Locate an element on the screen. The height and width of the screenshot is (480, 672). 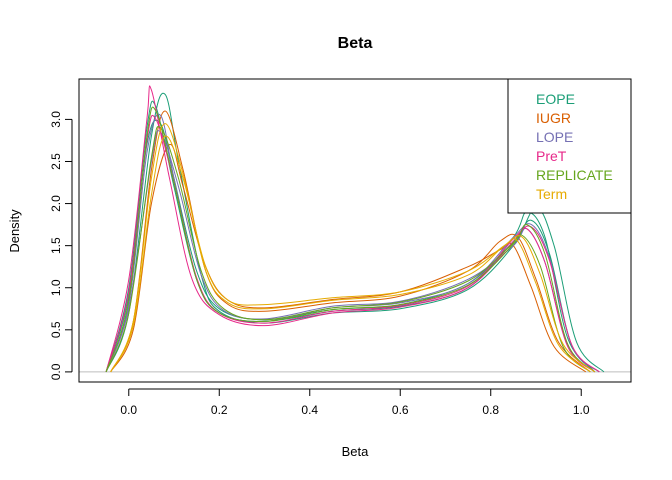
y-axis: 0.0 0.5 1.0 1.5 2.0 2.5 3.0 is located at coordinates (61, 245).